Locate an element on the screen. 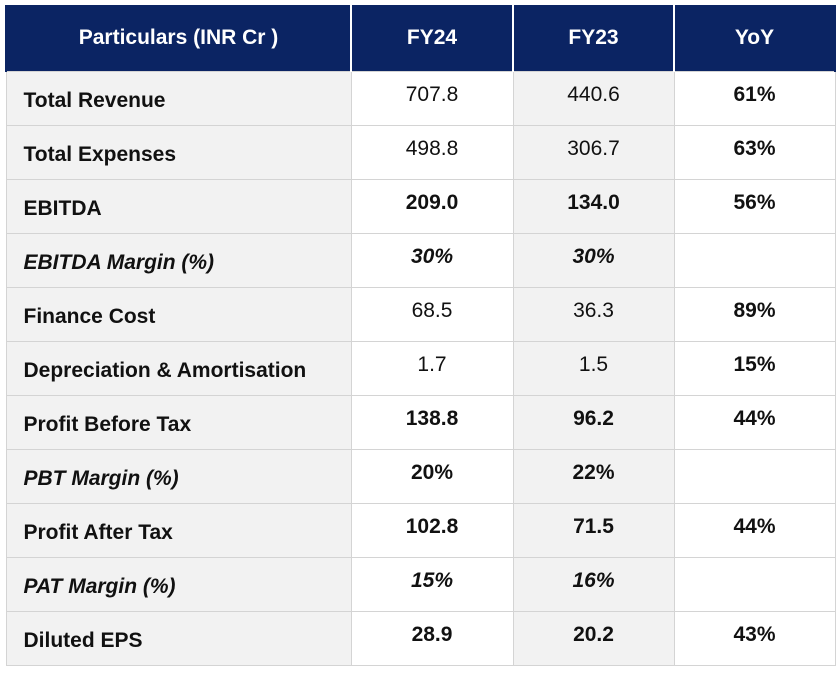  cell-fy23: 20.2 is located at coordinates (593, 638).